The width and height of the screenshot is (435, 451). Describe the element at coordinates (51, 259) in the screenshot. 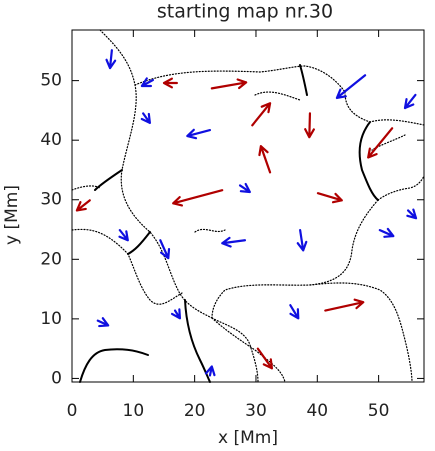

I see `y-tick-label: 20` at that location.